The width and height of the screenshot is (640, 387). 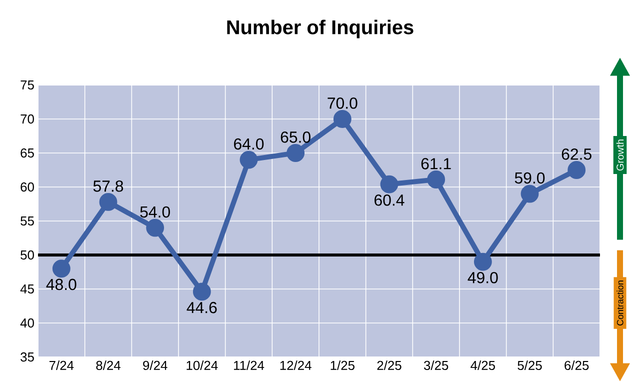 I want to click on text: Contraction, so click(x=620, y=303).